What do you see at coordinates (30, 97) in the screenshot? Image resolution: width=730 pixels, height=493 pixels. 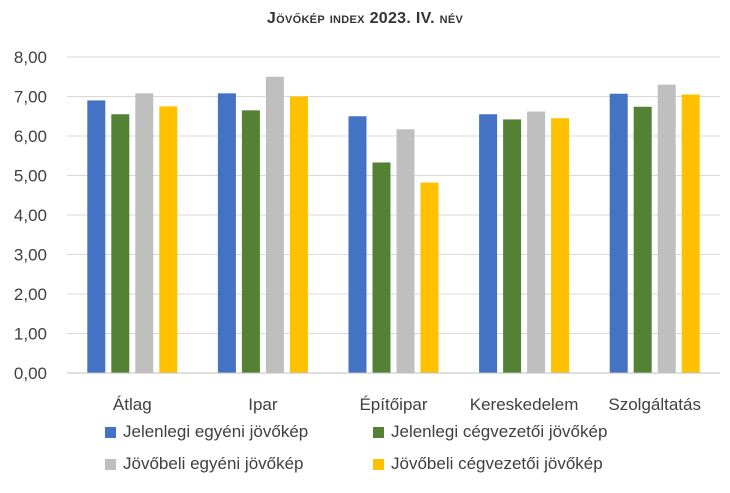 I see `y-tick-label: 7,00` at bounding box center [30, 97].